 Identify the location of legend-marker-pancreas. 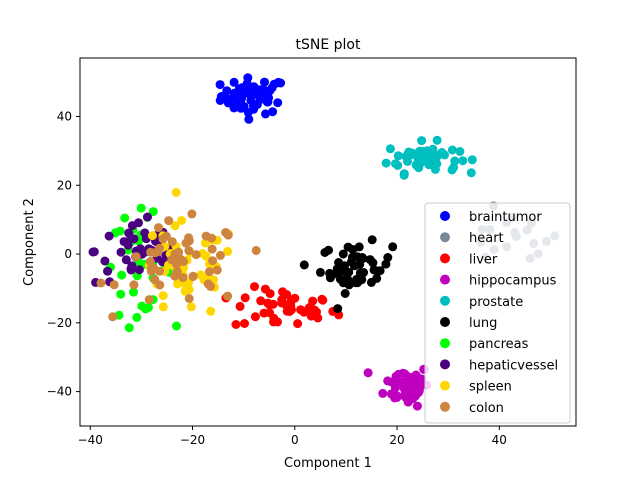
(445, 343).